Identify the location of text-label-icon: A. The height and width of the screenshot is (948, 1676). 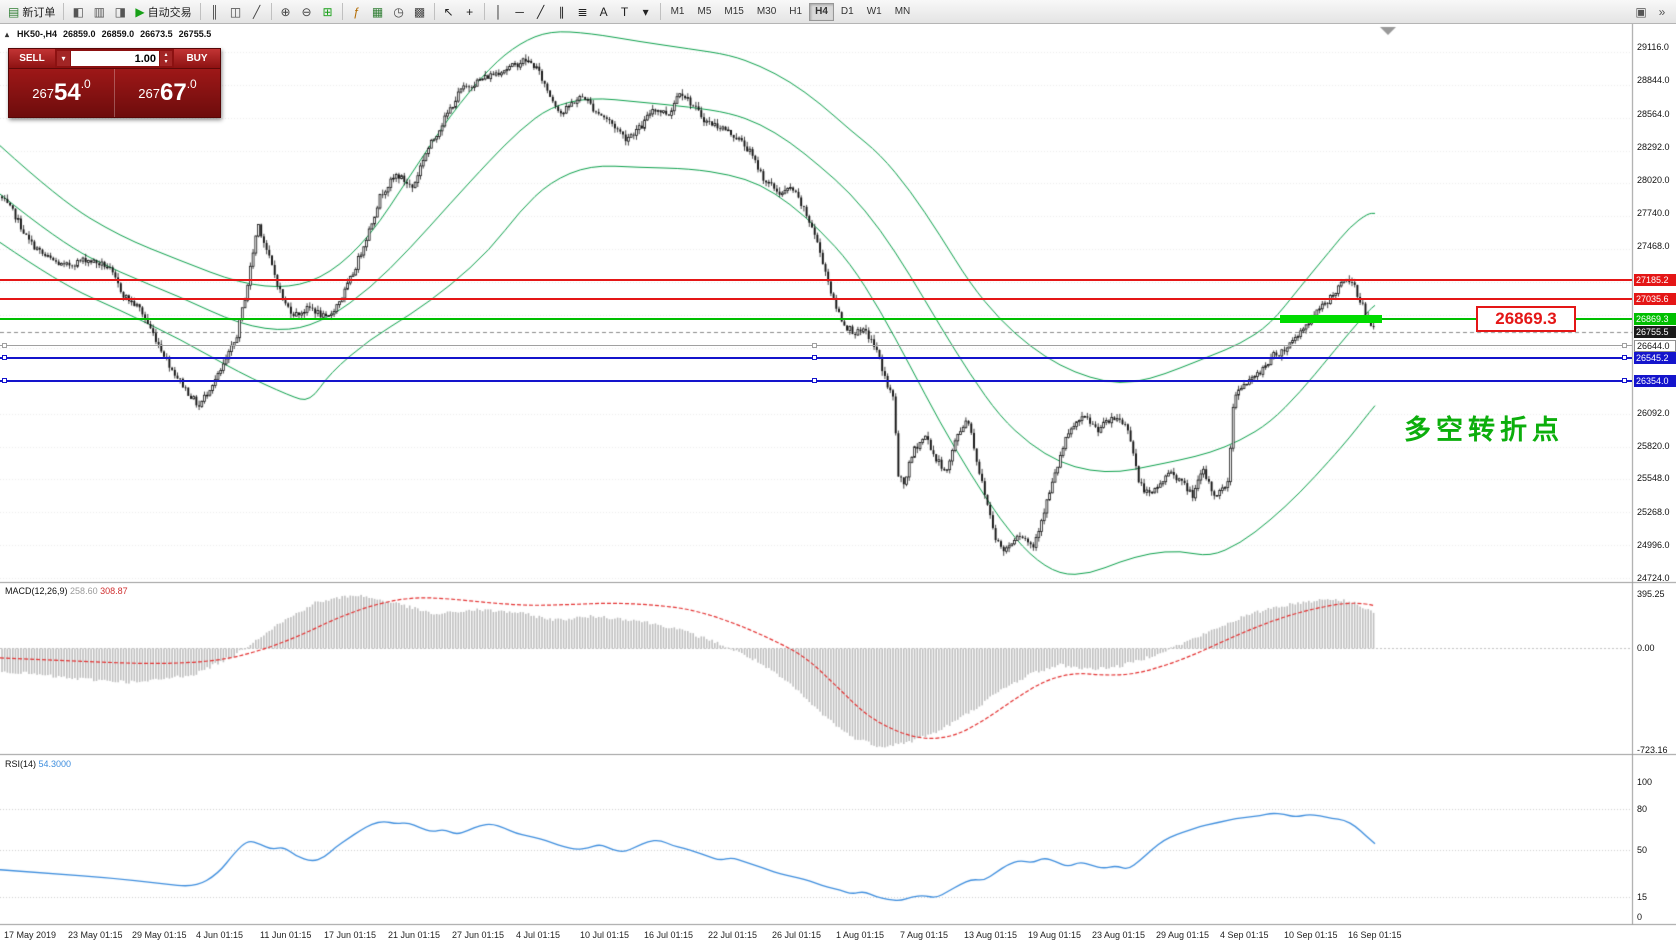
(604, 12).